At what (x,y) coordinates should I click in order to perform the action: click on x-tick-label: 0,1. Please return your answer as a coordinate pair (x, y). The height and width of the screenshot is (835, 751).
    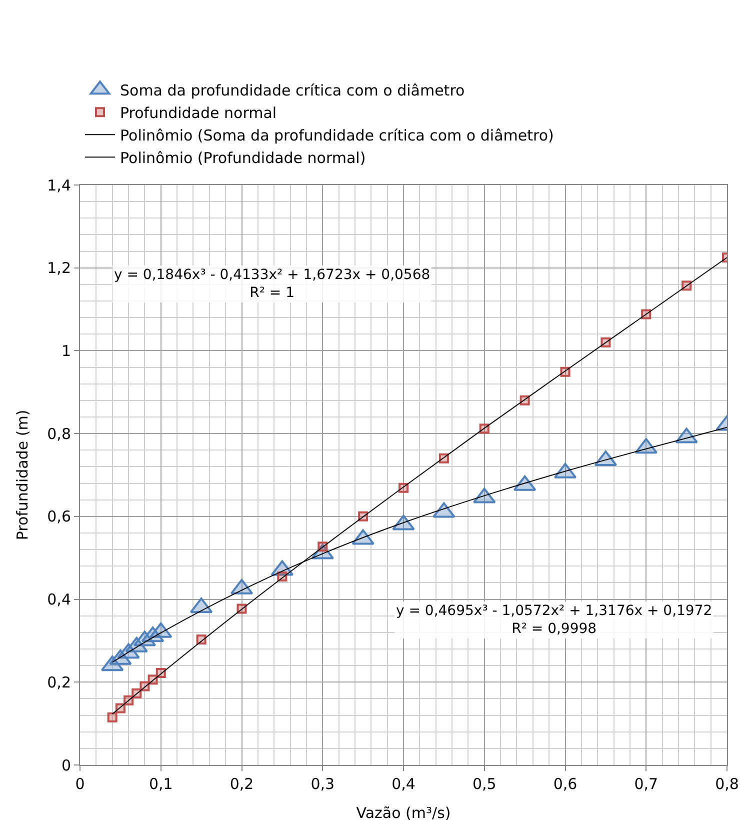
    Looking at the image, I should click on (160, 784).